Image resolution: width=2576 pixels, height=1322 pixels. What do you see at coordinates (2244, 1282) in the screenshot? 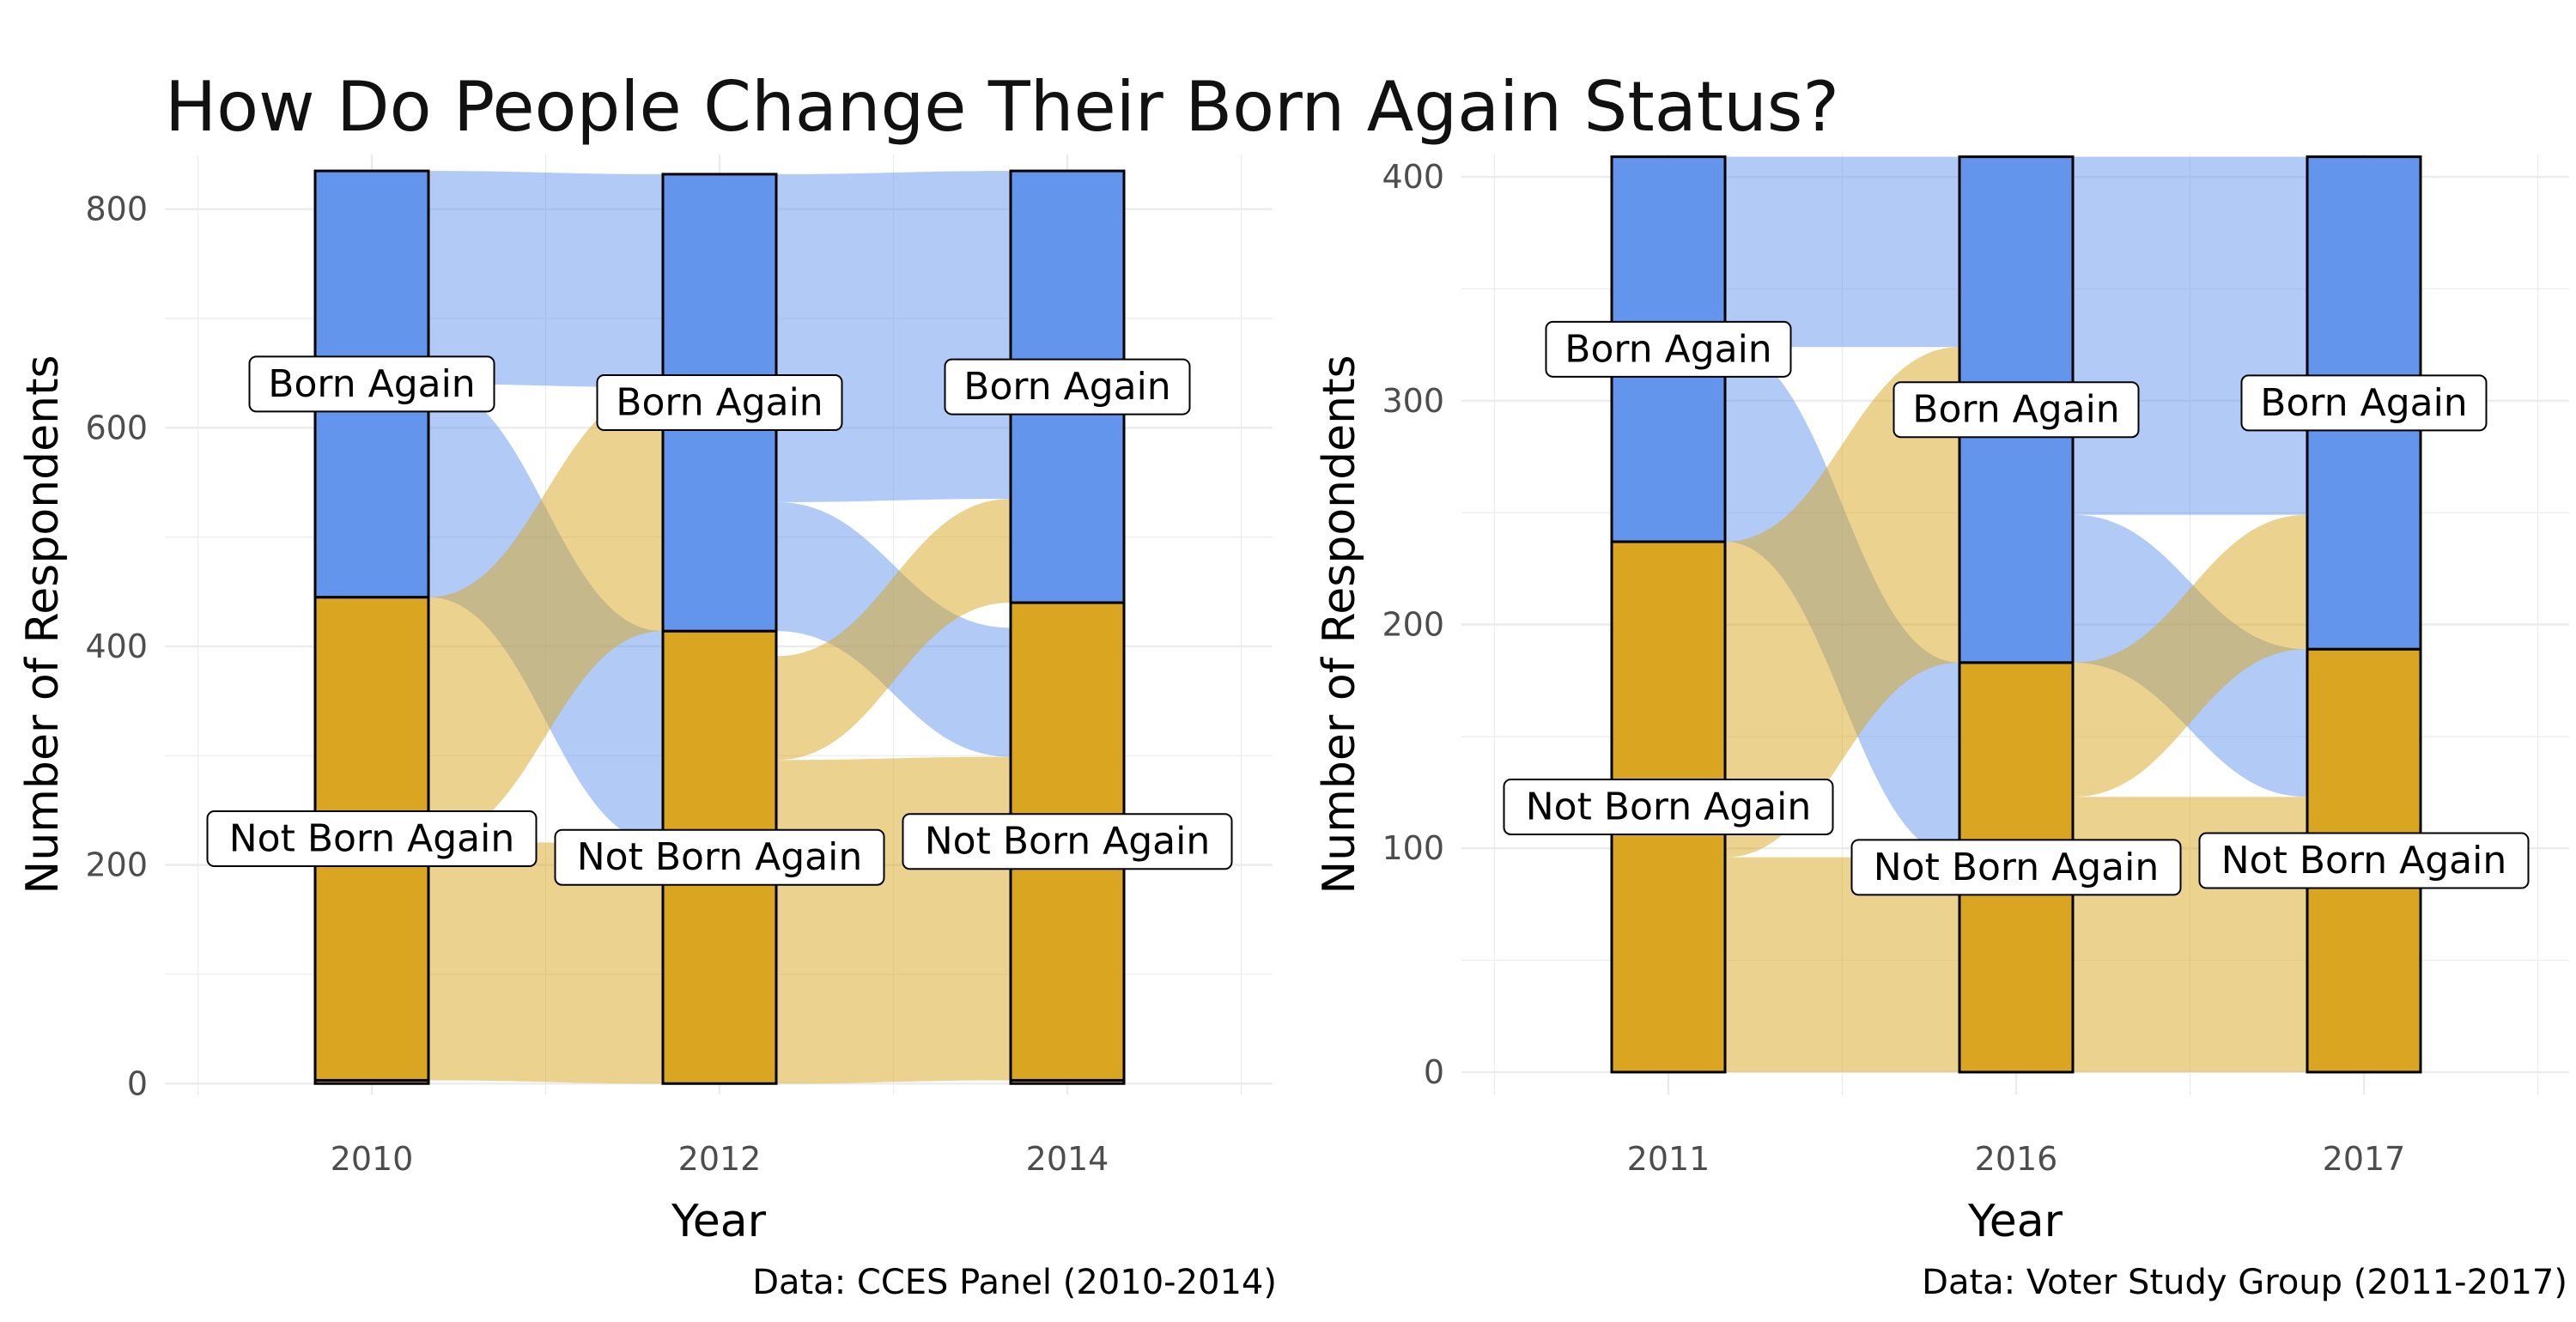
I see `caption: Data: Voter Study Group (2011-2017)` at bounding box center [2244, 1282].